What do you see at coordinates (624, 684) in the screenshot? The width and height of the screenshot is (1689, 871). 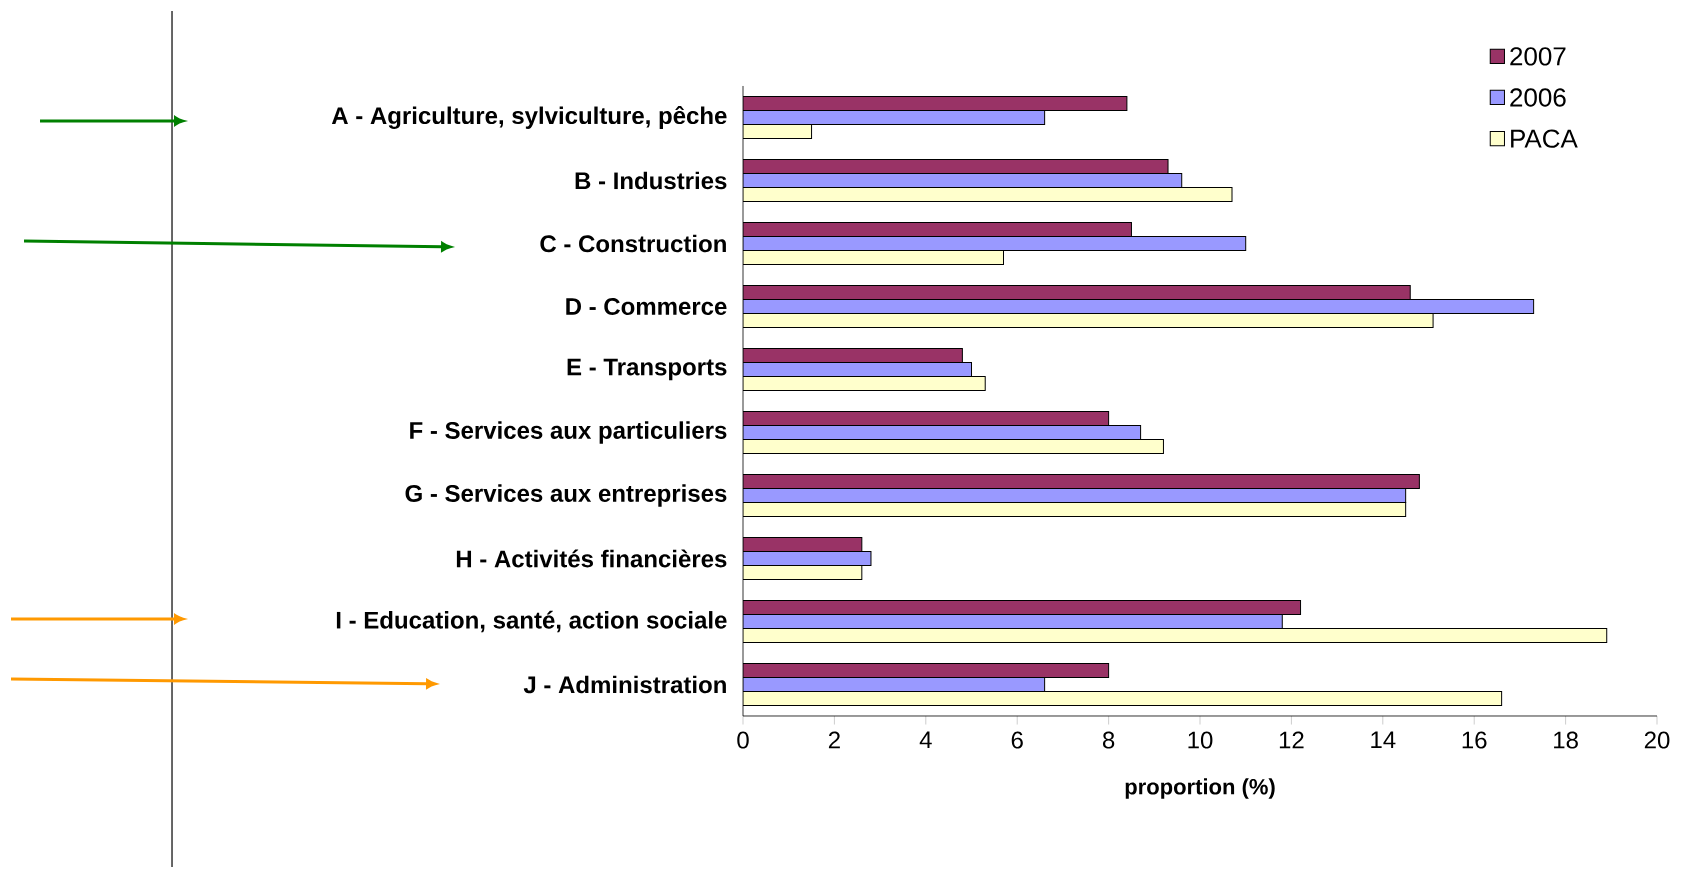 I see `y-tick-label: J - Administration` at bounding box center [624, 684].